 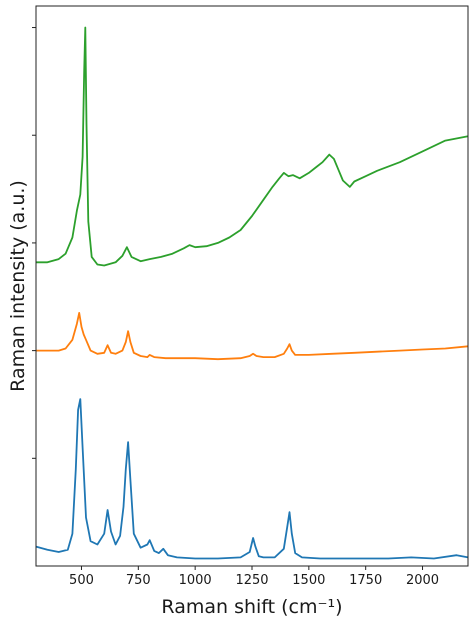 I want to click on x-tick-label: 750, so click(x=138, y=580).